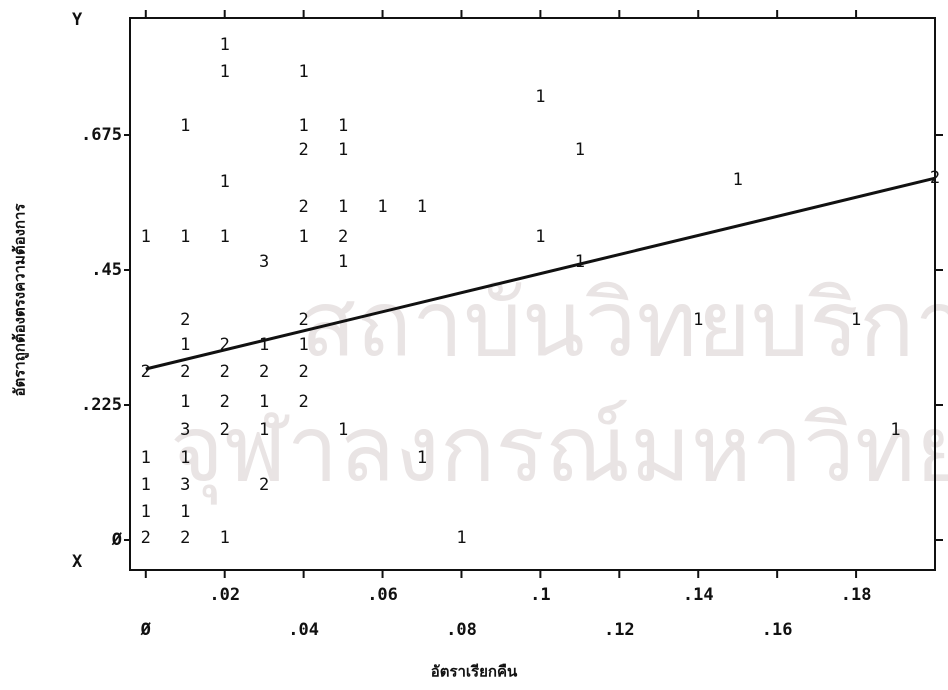 This screenshot has height=690, width=948. What do you see at coordinates (382, 595) in the screenshot?
I see `x-tick-label: .06` at bounding box center [382, 595].